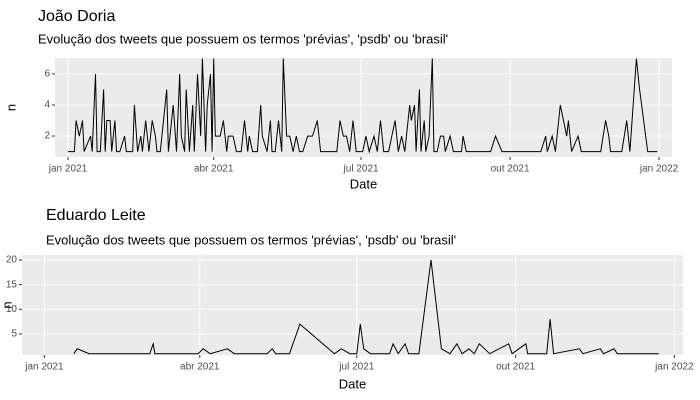  Describe the element at coordinates (47, 136) in the screenshot. I see `y-tick-label: 2` at that location.